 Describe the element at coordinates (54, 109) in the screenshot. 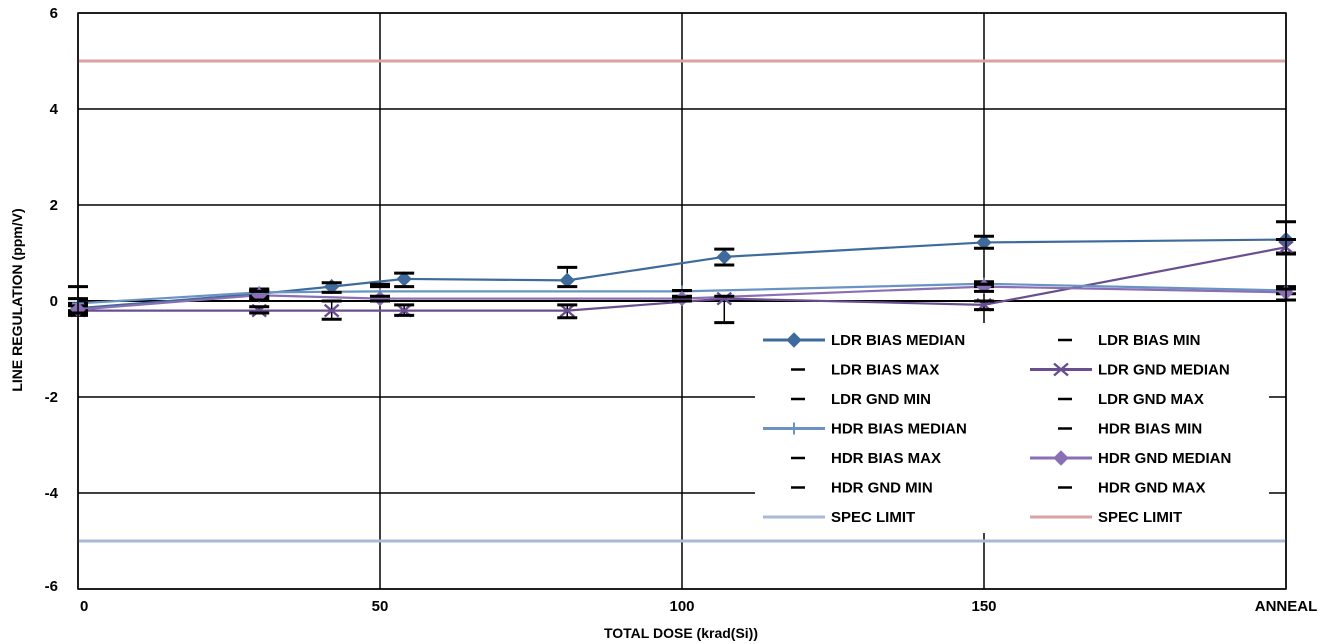

I see `y-tick-label: 4` at that location.